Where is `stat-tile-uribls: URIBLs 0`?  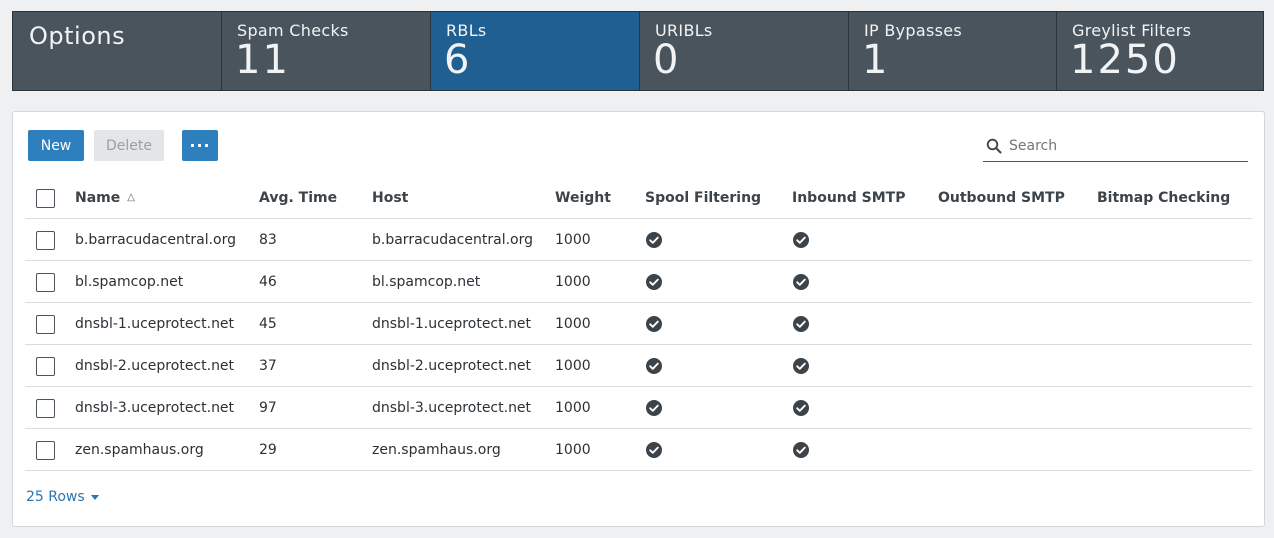 stat-tile-uribls: URIBLs 0 is located at coordinates (744, 51).